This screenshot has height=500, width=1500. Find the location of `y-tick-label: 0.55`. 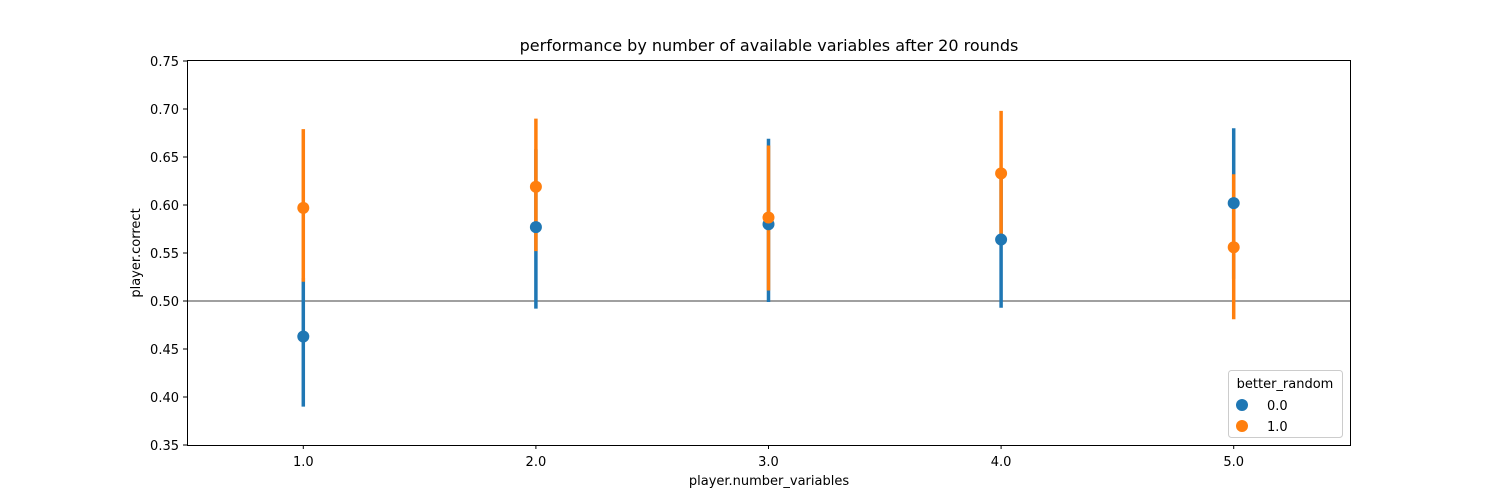

y-tick-label: 0.55 is located at coordinates (164, 254).